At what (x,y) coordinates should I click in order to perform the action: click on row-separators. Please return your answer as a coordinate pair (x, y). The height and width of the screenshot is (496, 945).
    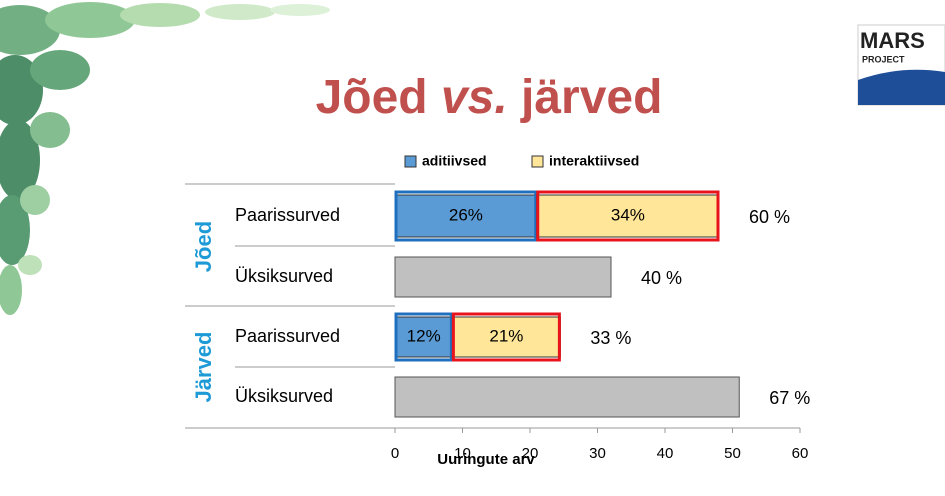
    Looking at the image, I should click on (290, 306).